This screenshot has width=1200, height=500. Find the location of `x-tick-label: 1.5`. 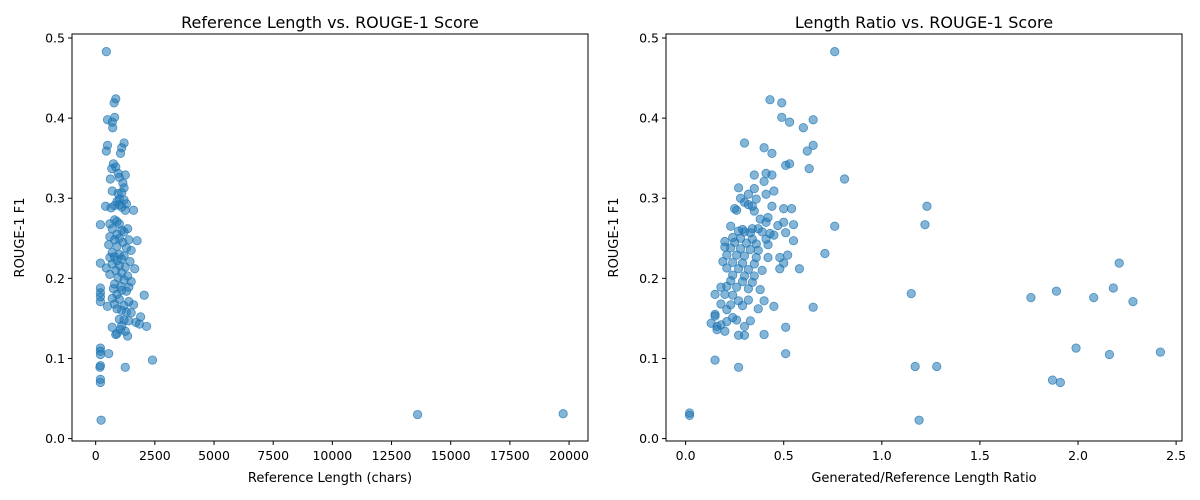

x-tick-label: 1.5 is located at coordinates (980, 455).